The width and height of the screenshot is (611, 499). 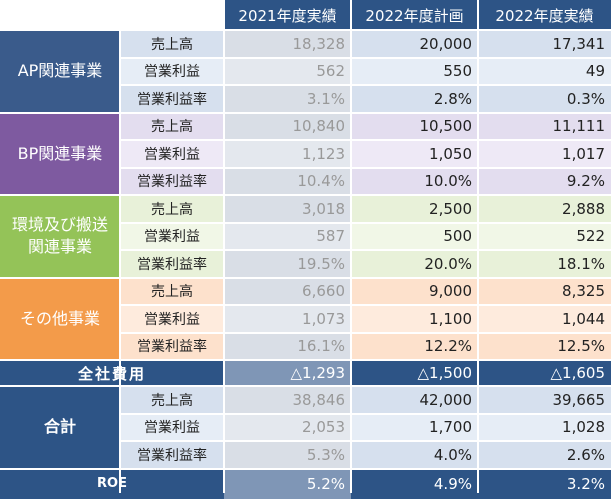 I want to click on value-cell: 11,111, so click(x=544, y=126).